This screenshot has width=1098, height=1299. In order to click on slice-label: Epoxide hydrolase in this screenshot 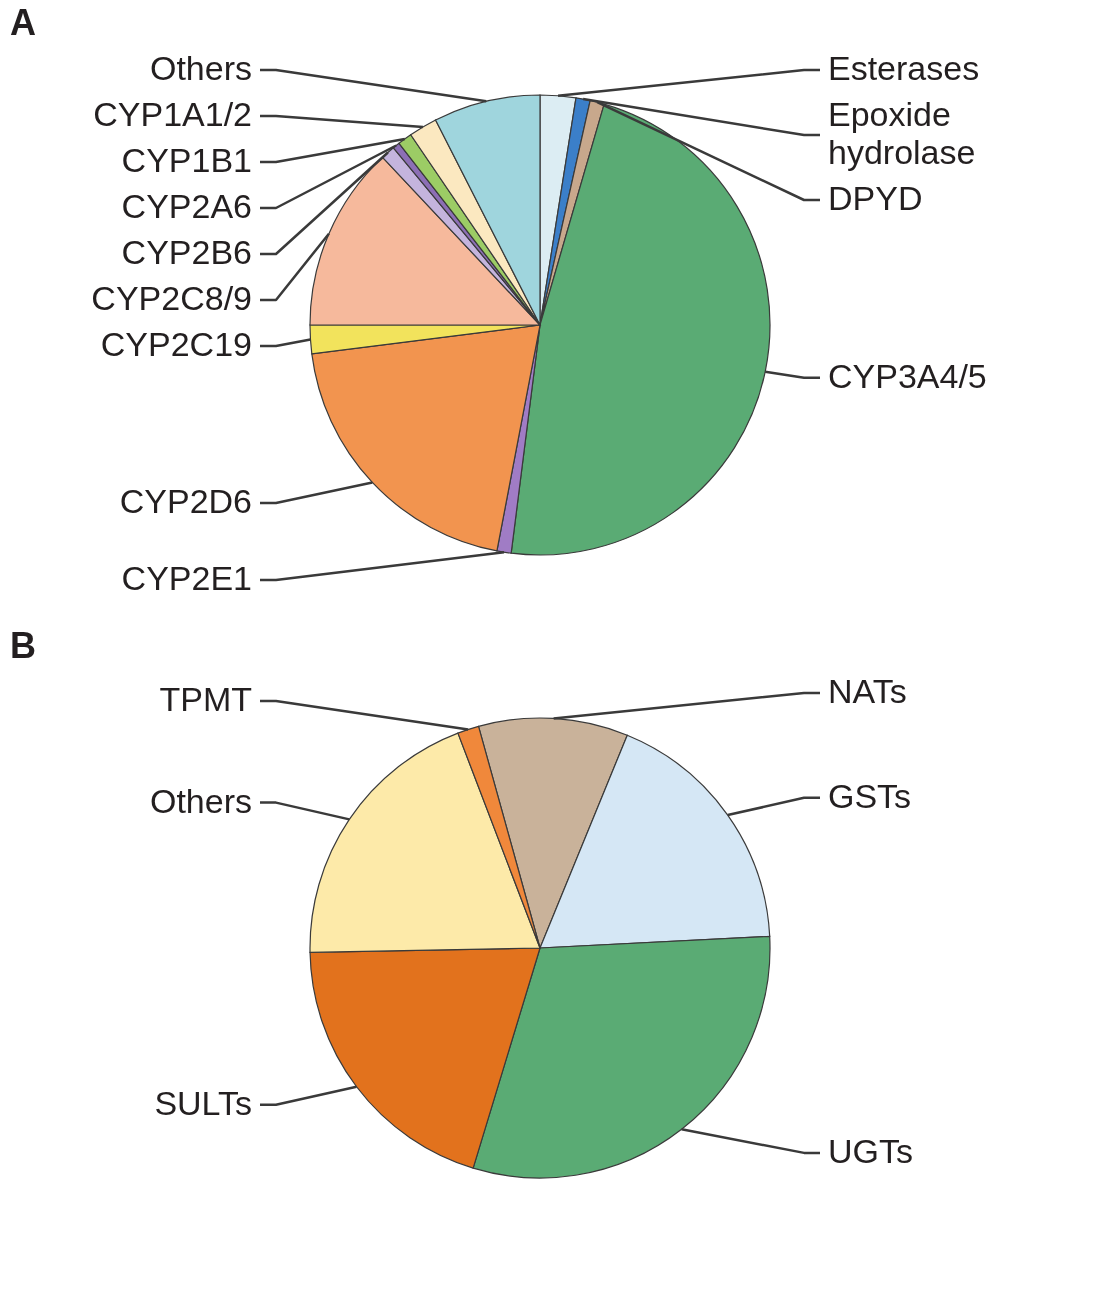, I will do `click(902, 133)`.